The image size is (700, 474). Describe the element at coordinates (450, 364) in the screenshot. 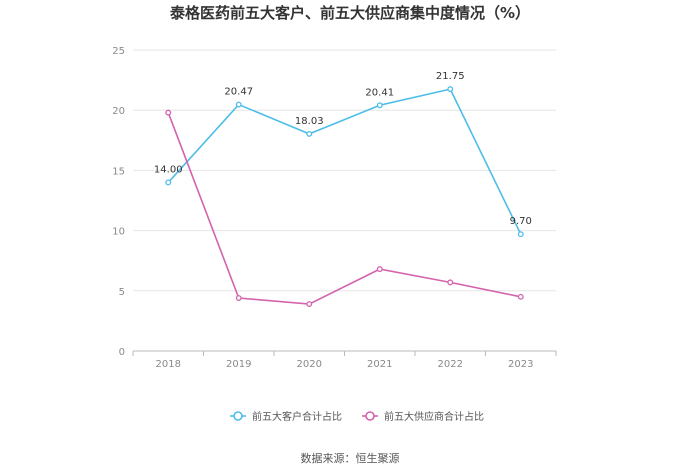

I see `x-tick-label: 2022` at that location.